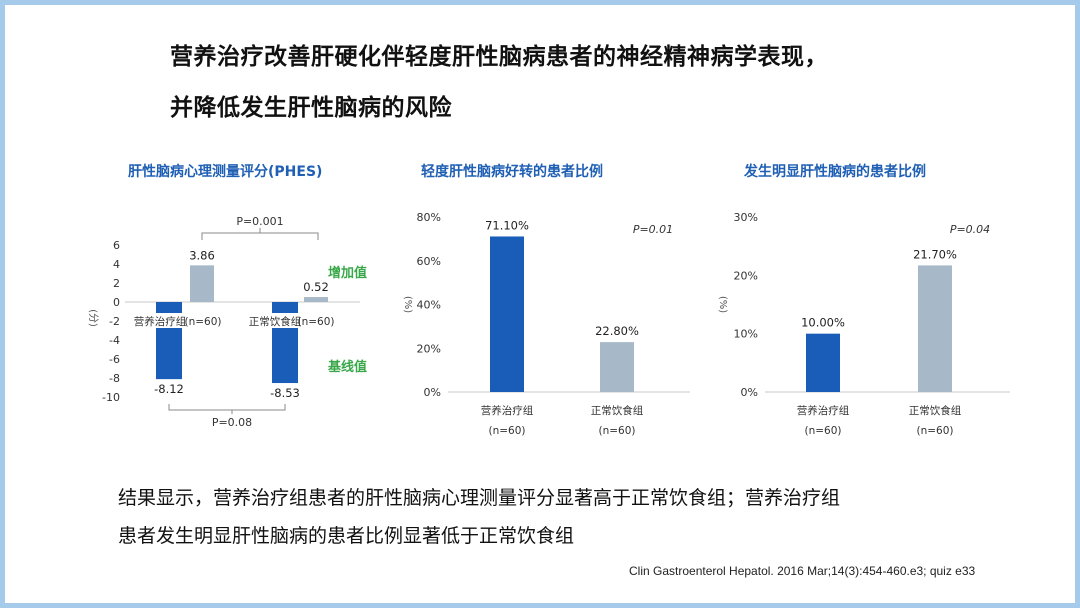 The image size is (1080, 608). Describe the element at coordinates (202, 255) in the screenshot. I see `chart1-label-increase: 3.86` at that location.